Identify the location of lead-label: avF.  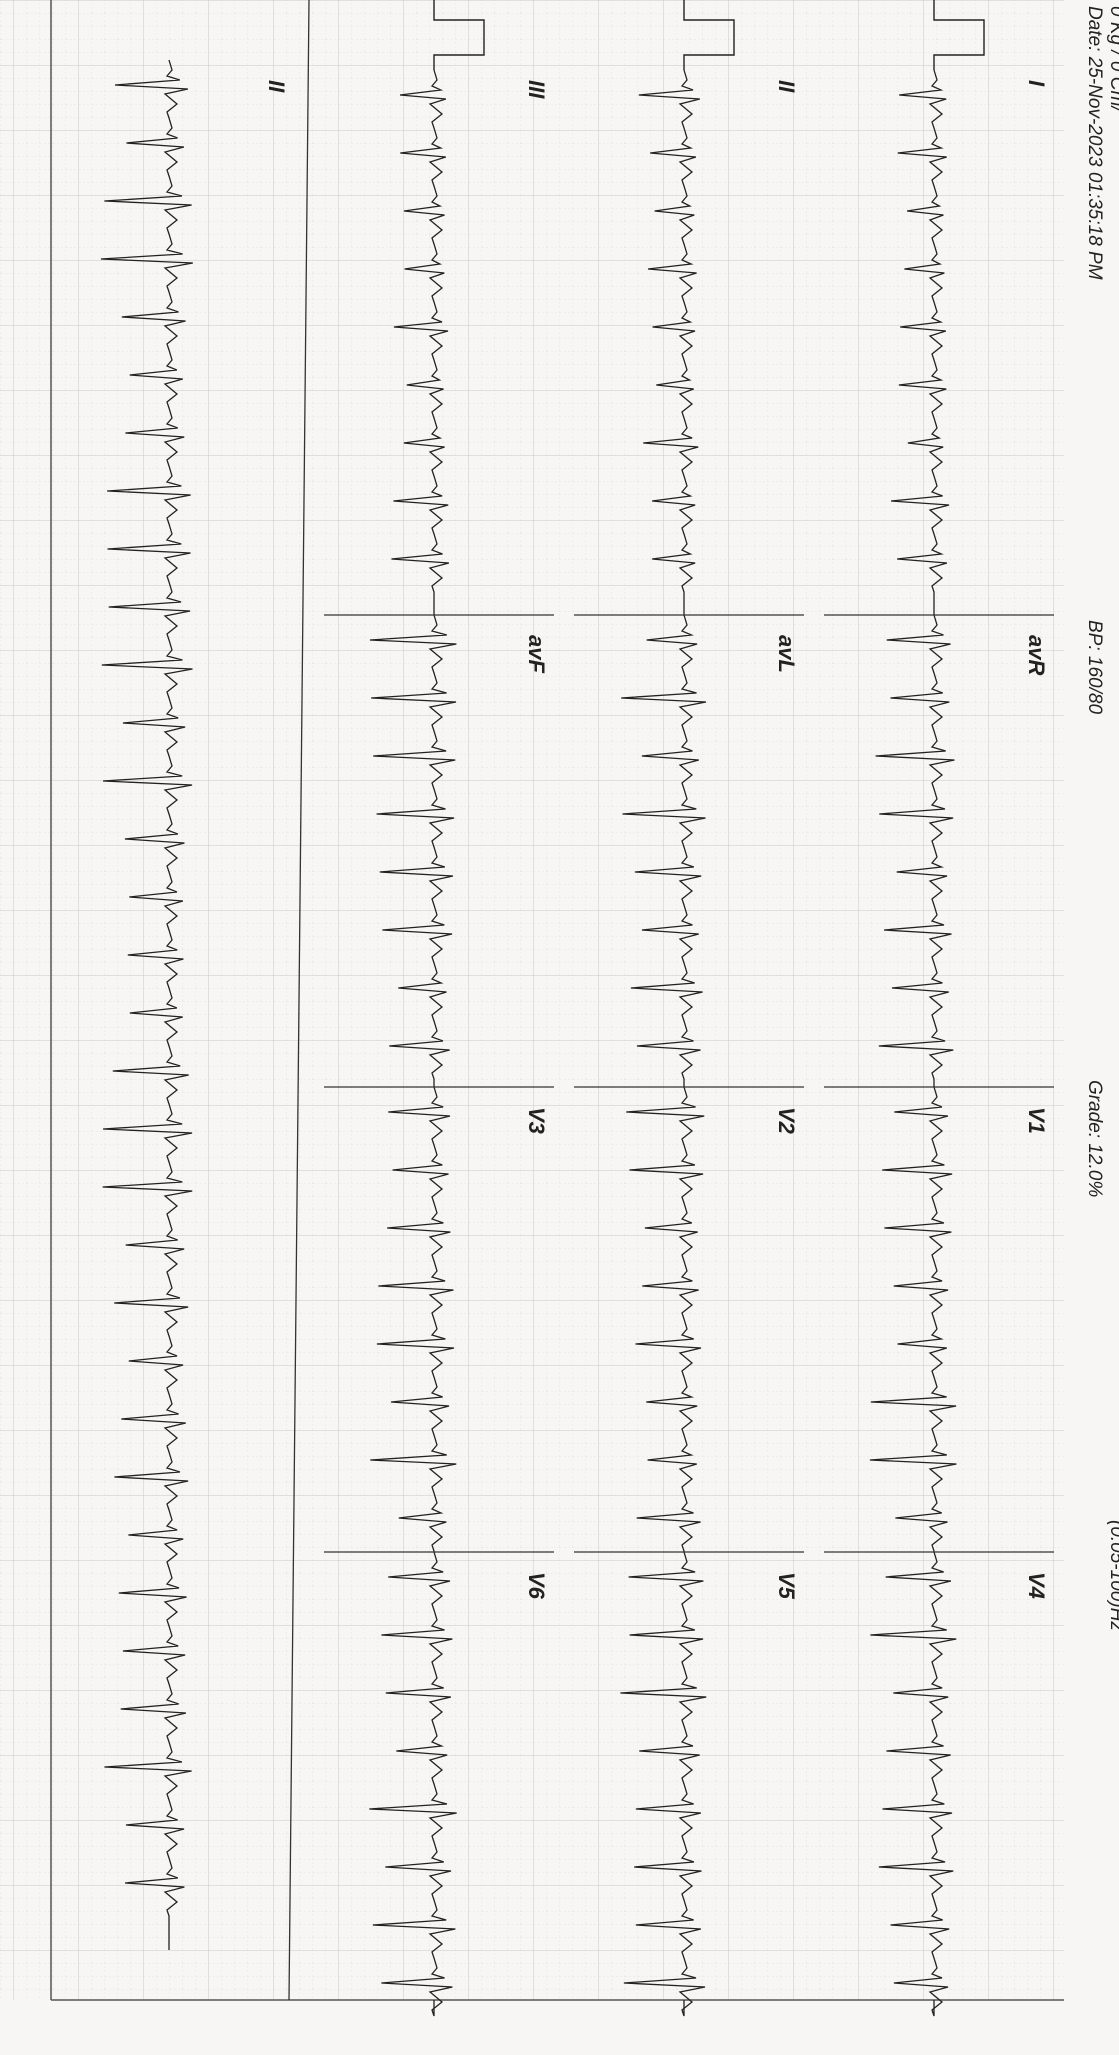
(536, 654).